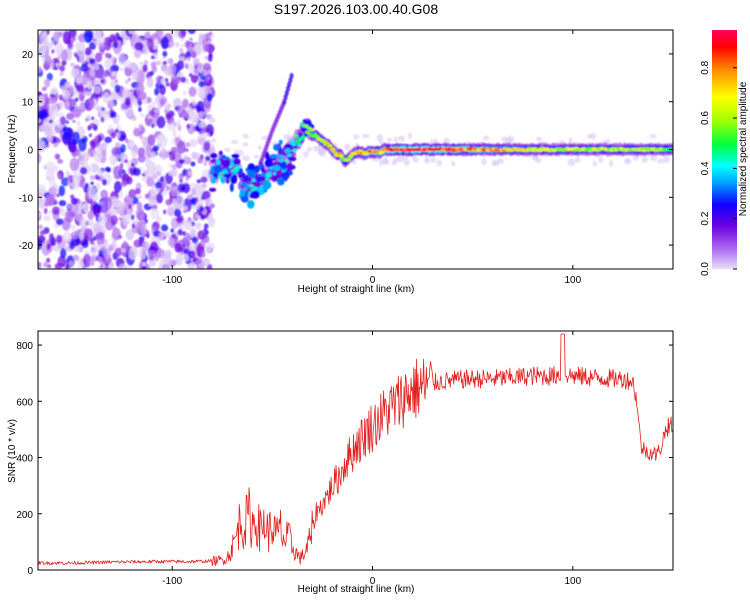 The image size is (750, 600). Describe the element at coordinates (572, 581) in the screenshot. I see `x-tick-label: 100` at that location.